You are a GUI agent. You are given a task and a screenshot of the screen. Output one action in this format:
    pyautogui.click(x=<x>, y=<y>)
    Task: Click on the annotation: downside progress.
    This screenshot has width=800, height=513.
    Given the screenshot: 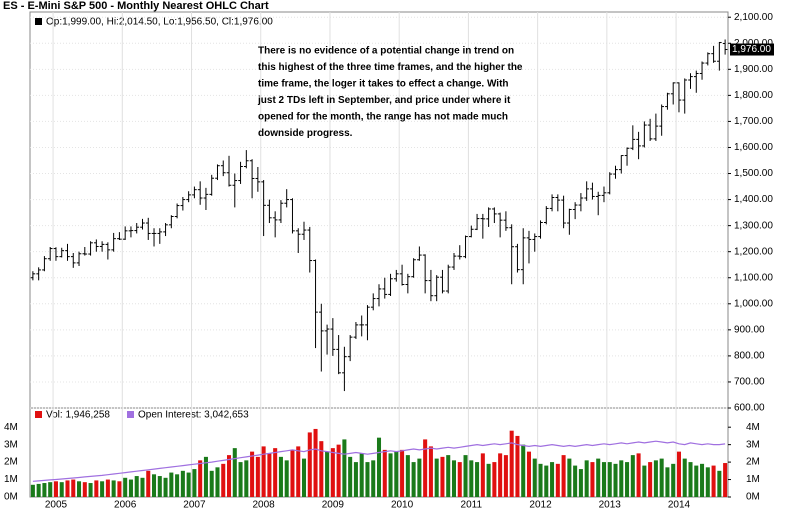 What is the action you would take?
    pyautogui.click(x=305, y=133)
    